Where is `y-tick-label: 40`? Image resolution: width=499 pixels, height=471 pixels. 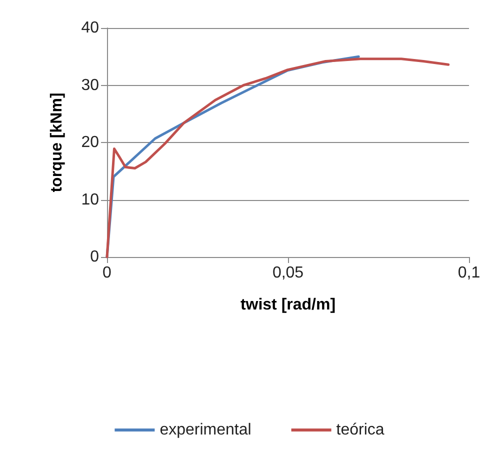 y-tick-label: 40 is located at coordinates (90, 28).